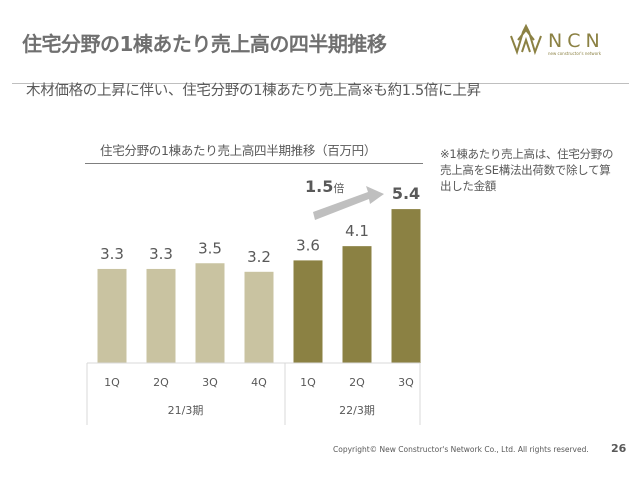  I want to click on x-group-label: 21/3期, so click(186, 410).